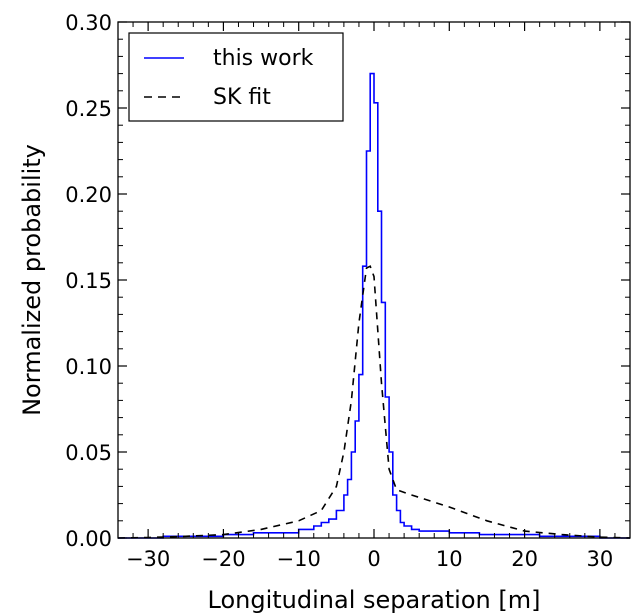 Image resolution: width=638 pixels, height=614 pixels. Describe the element at coordinates (449, 559) in the screenshot. I see `x-tick-label: 10` at that location.